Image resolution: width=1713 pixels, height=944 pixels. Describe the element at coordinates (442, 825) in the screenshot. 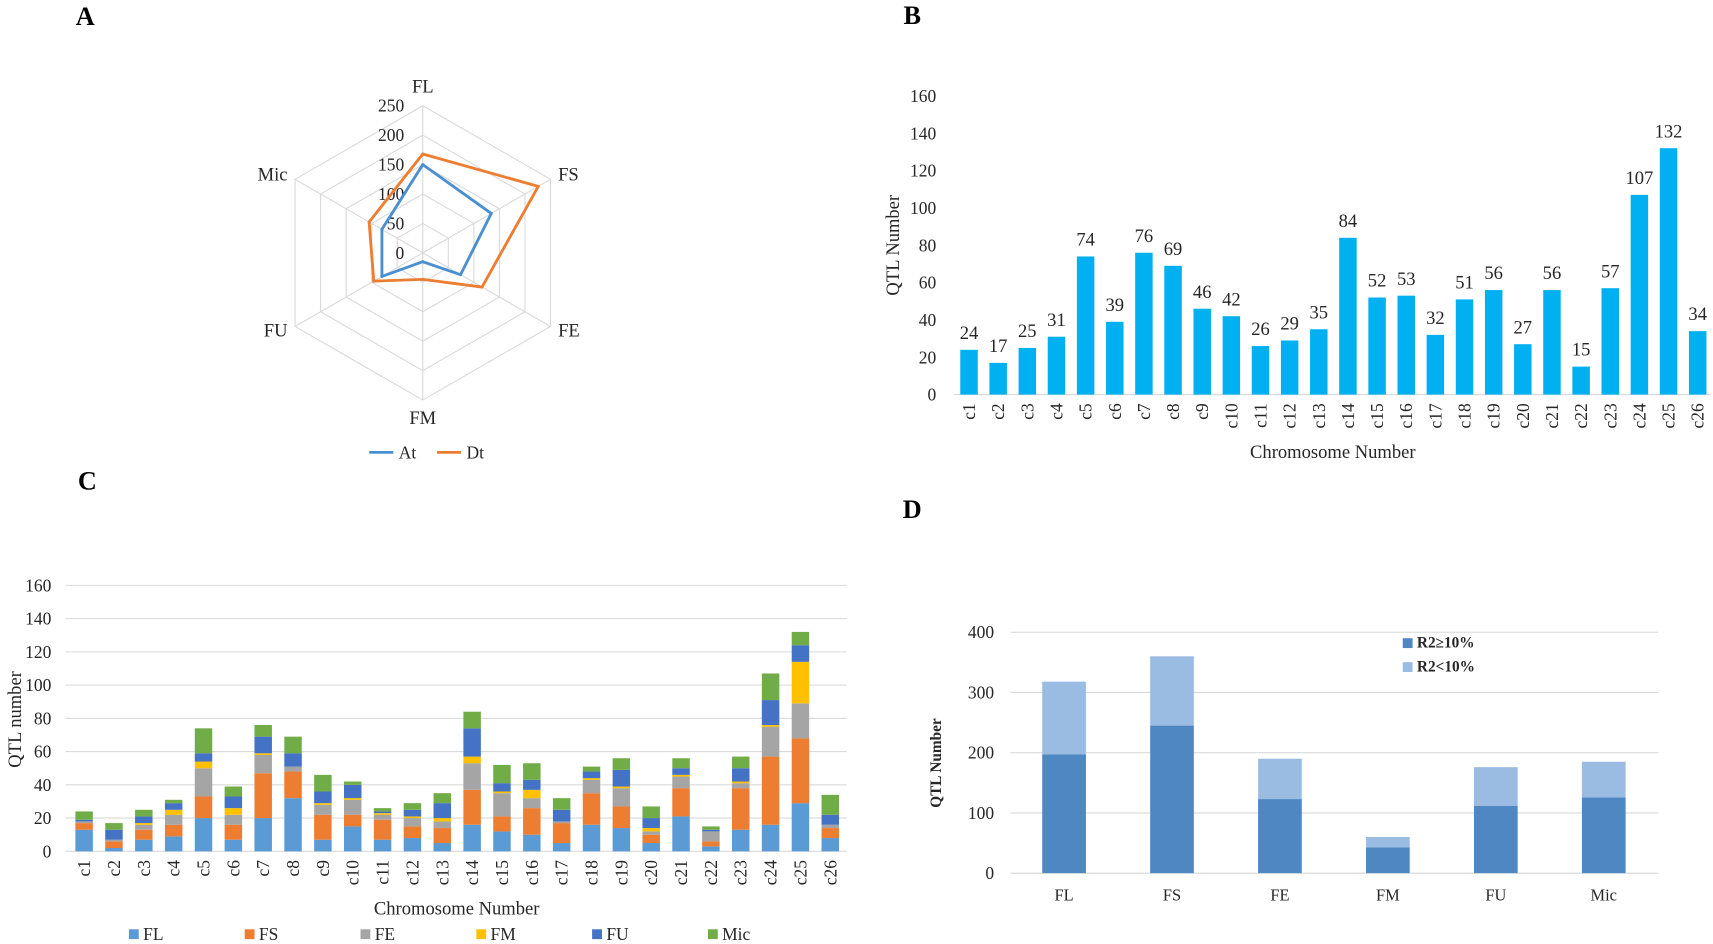

I see `bar-segment-c13-fe` at that location.